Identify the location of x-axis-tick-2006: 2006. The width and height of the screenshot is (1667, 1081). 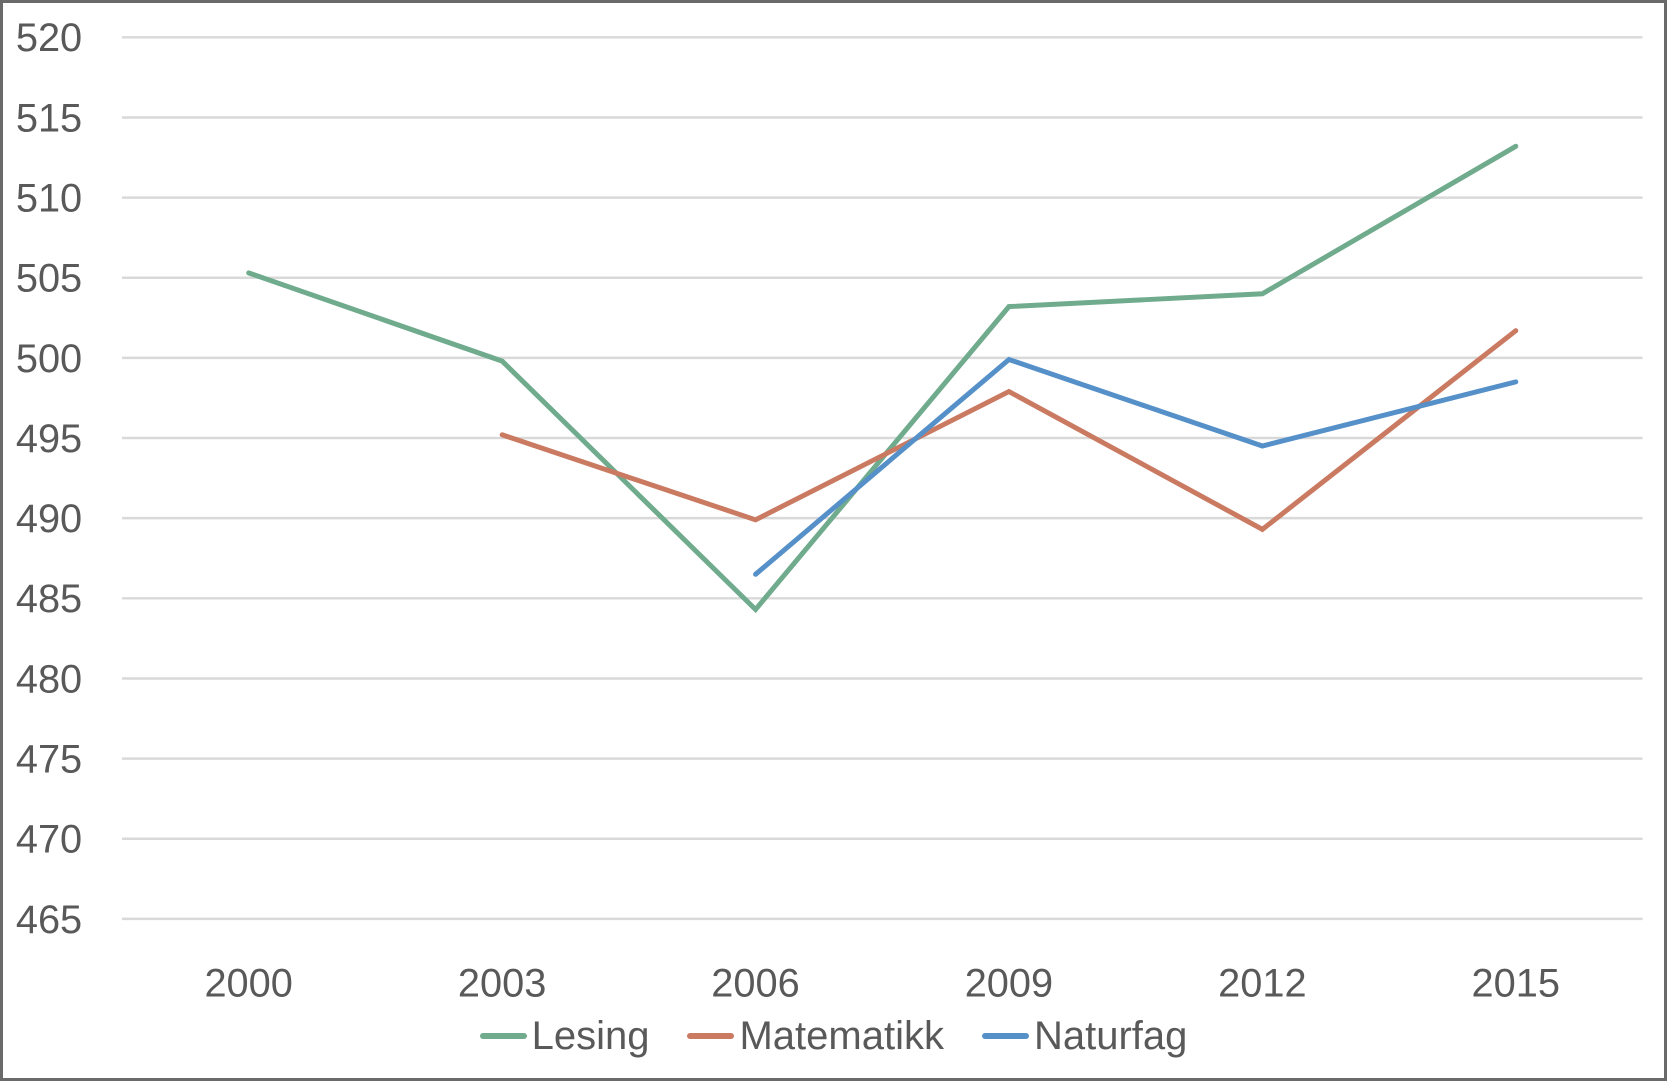
(755, 983).